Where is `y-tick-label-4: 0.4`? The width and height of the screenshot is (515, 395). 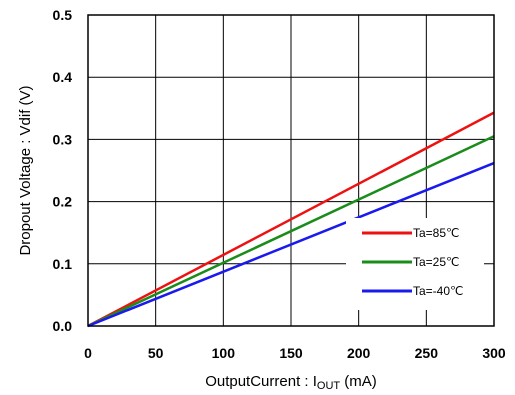 y-tick-label-4: 0.4 is located at coordinates (63, 77).